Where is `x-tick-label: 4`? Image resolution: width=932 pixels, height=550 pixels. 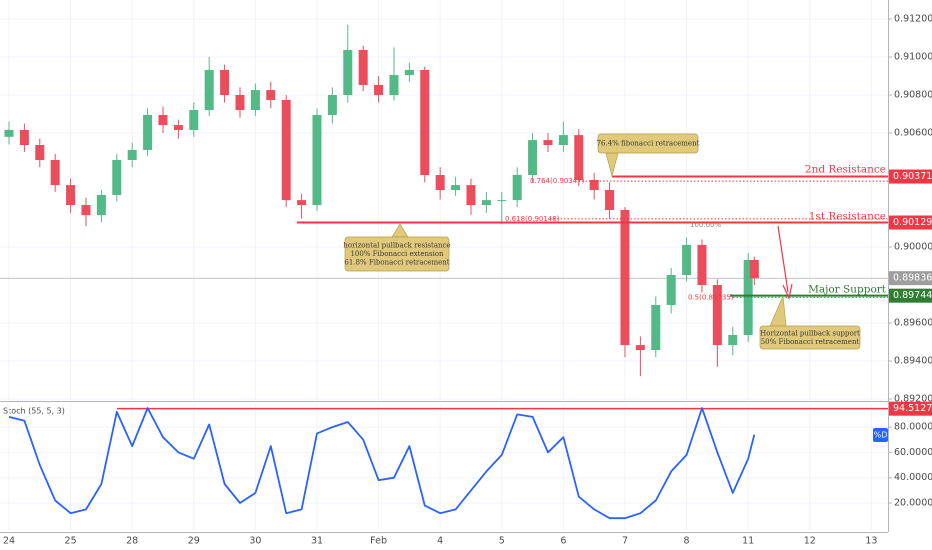
x-tick-label: 4 is located at coordinates (440, 541).